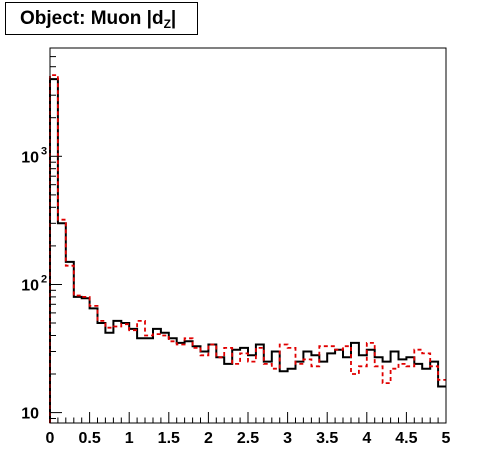  I want to click on x-tick-label: 5, so click(446, 438).